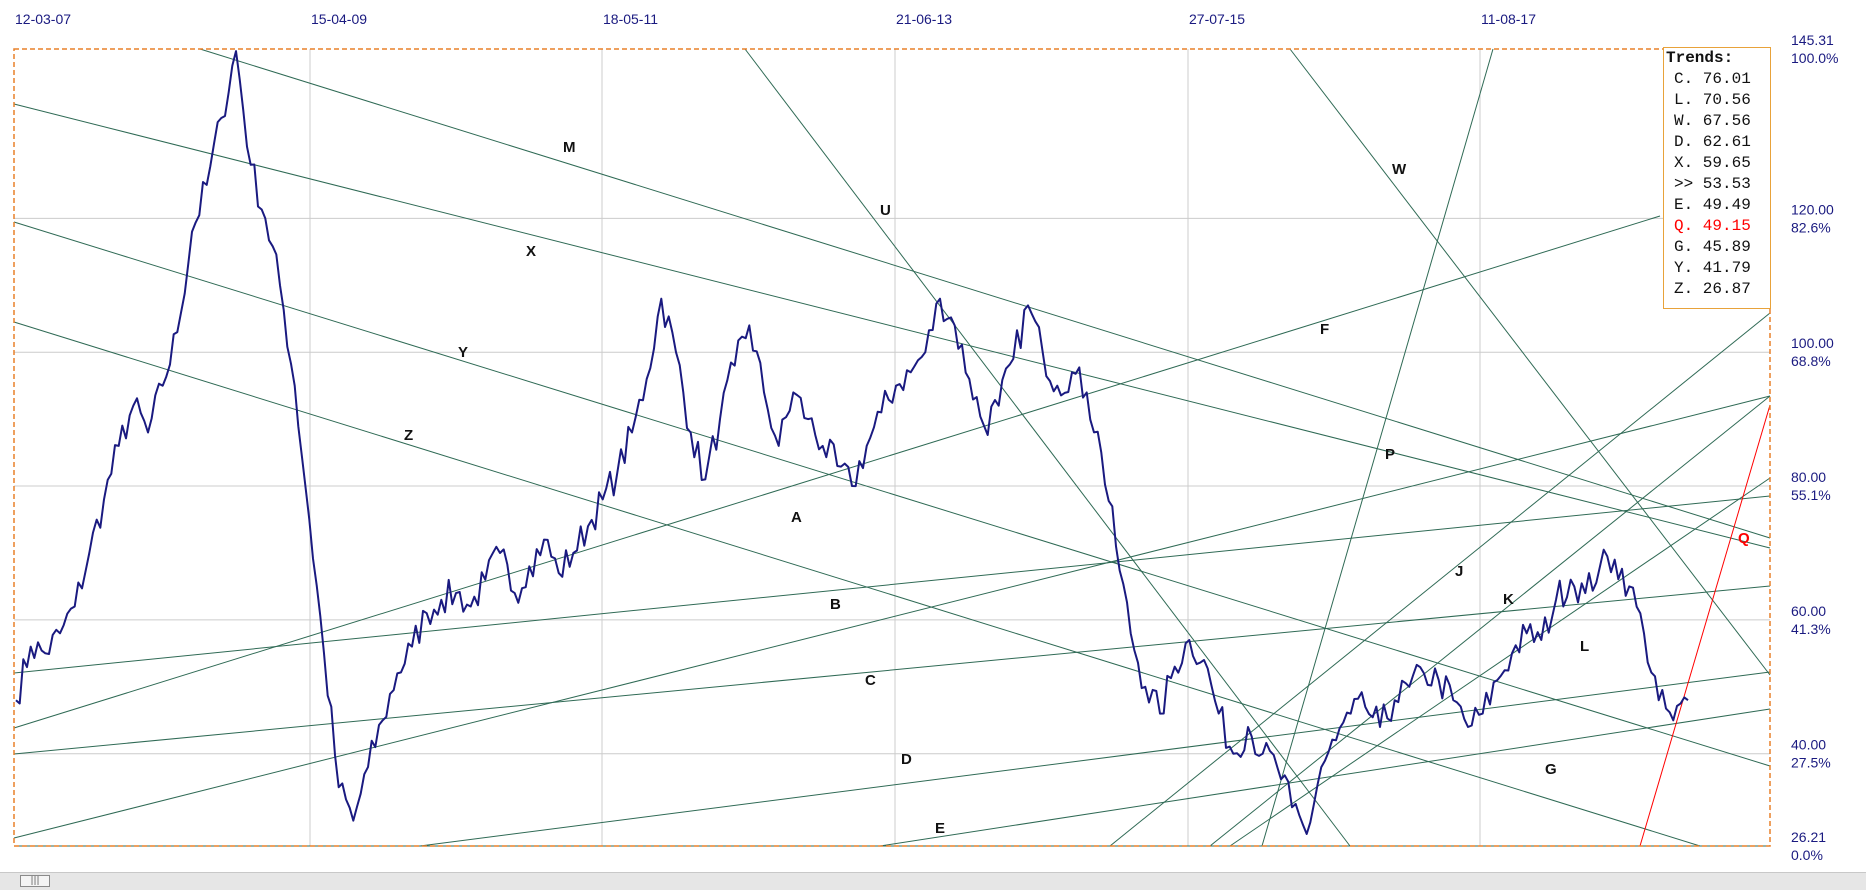 This screenshot has width=1866, height=890. Describe the element at coordinates (1744, 538) in the screenshot. I see `trendline-label-q: Q` at that location.